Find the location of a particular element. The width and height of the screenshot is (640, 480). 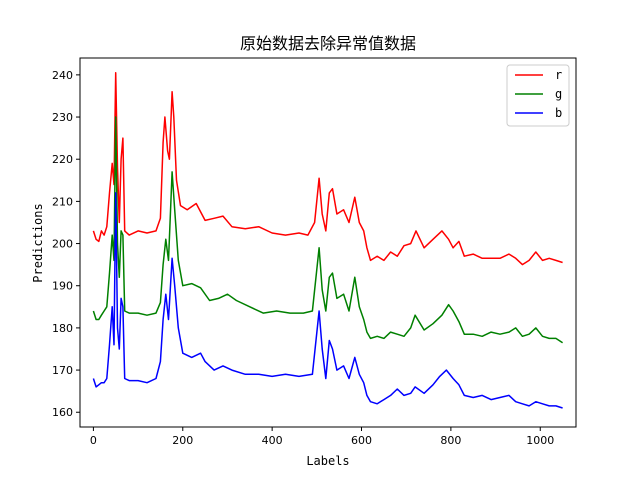

x-tick-label: 1000 is located at coordinates (540, 440).